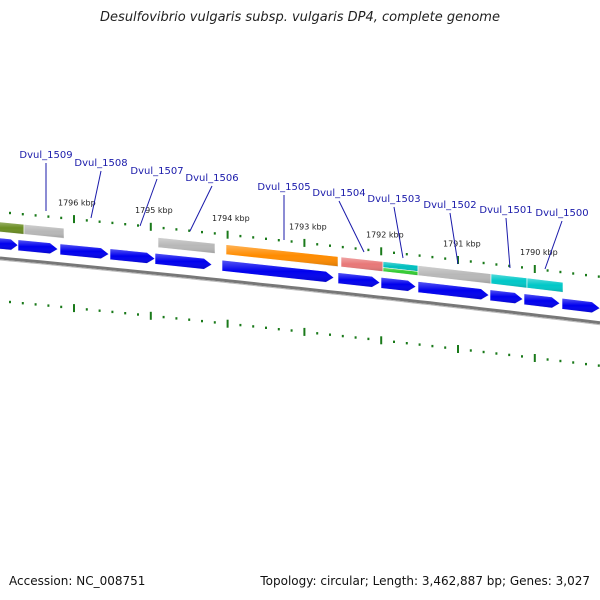  I want to click on kbp-tick-label: 1795 kbp, so click(154, 210).